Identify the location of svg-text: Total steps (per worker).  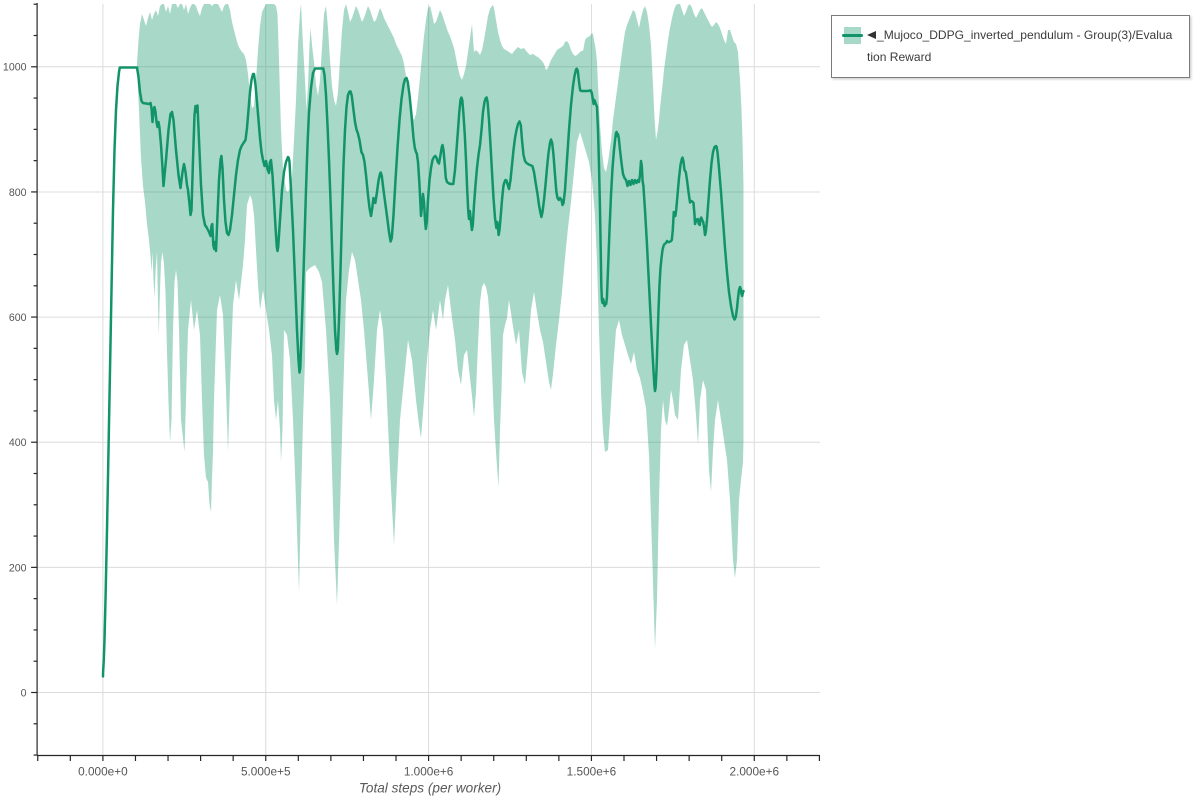
(430, 788).